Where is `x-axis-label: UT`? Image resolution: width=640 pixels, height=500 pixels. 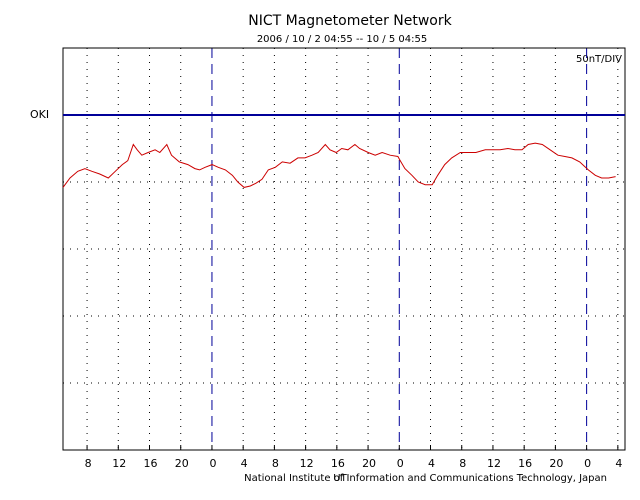
x-axis-label: UT is located at coordinates (340, 478).